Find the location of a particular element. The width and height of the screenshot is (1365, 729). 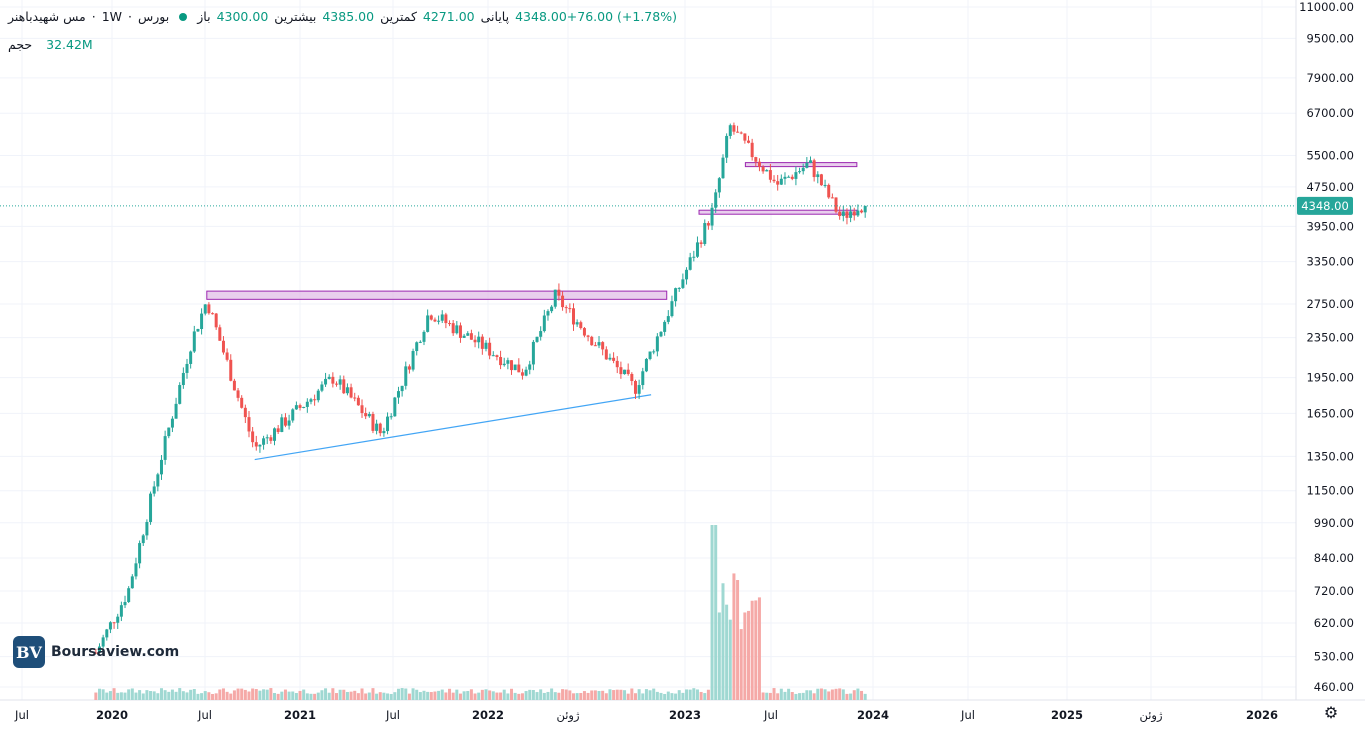

y-tick-label: 4750.00 is located at coordinates (1330, 187).